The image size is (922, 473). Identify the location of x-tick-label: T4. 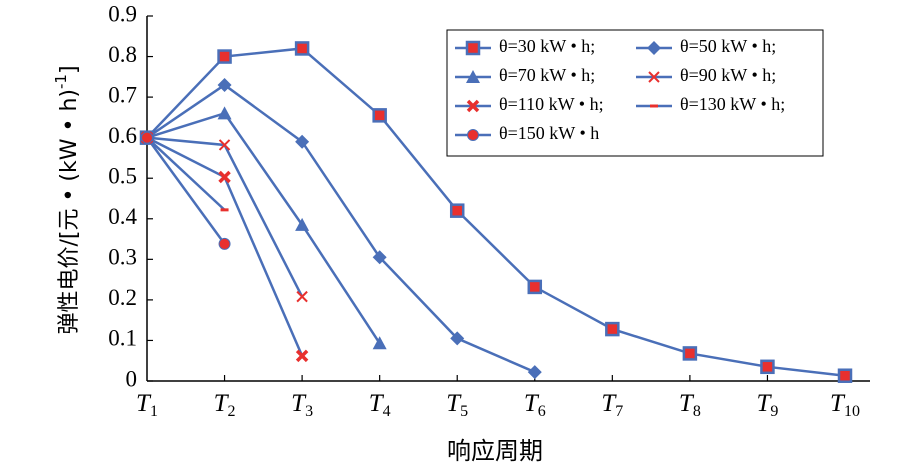
(380, 405).